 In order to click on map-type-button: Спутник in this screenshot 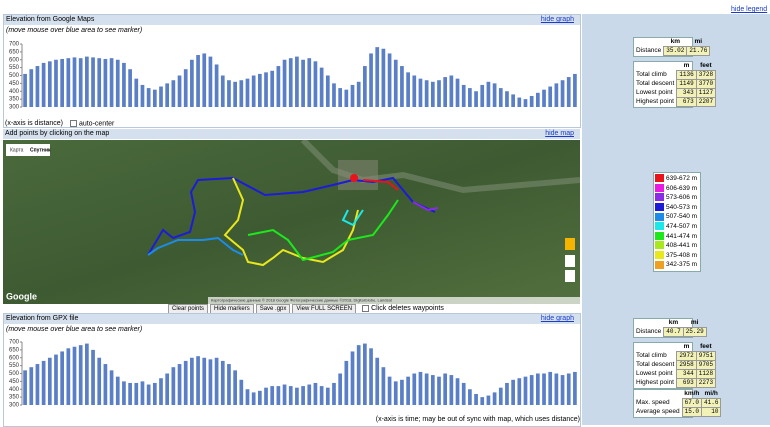, I will do `click(40, 150)`.